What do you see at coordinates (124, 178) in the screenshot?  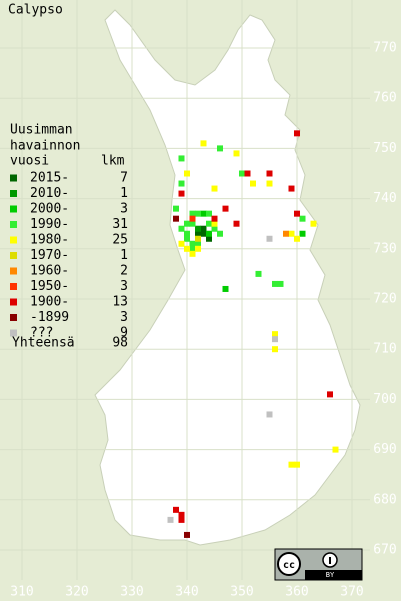 I see `legend-count: 7` at bounding box center [124, 178].